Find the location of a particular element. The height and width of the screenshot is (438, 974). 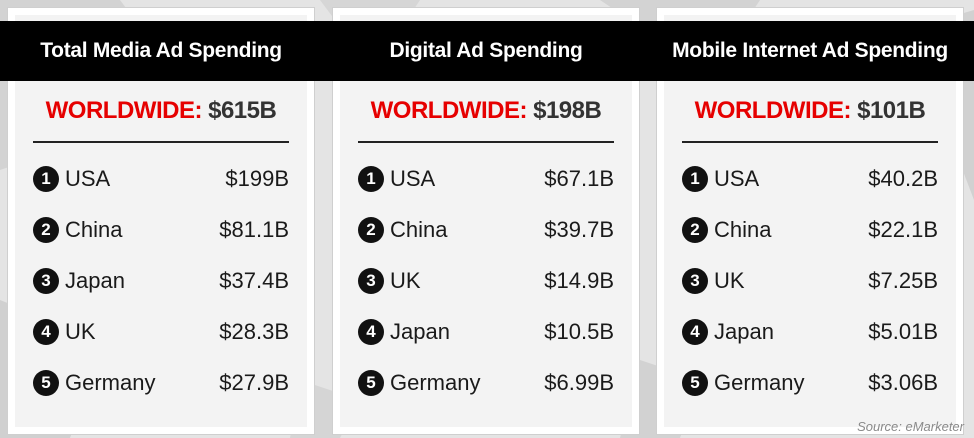

ranking-row: 3 UK $14.9B is located at coordinates (486, 280).